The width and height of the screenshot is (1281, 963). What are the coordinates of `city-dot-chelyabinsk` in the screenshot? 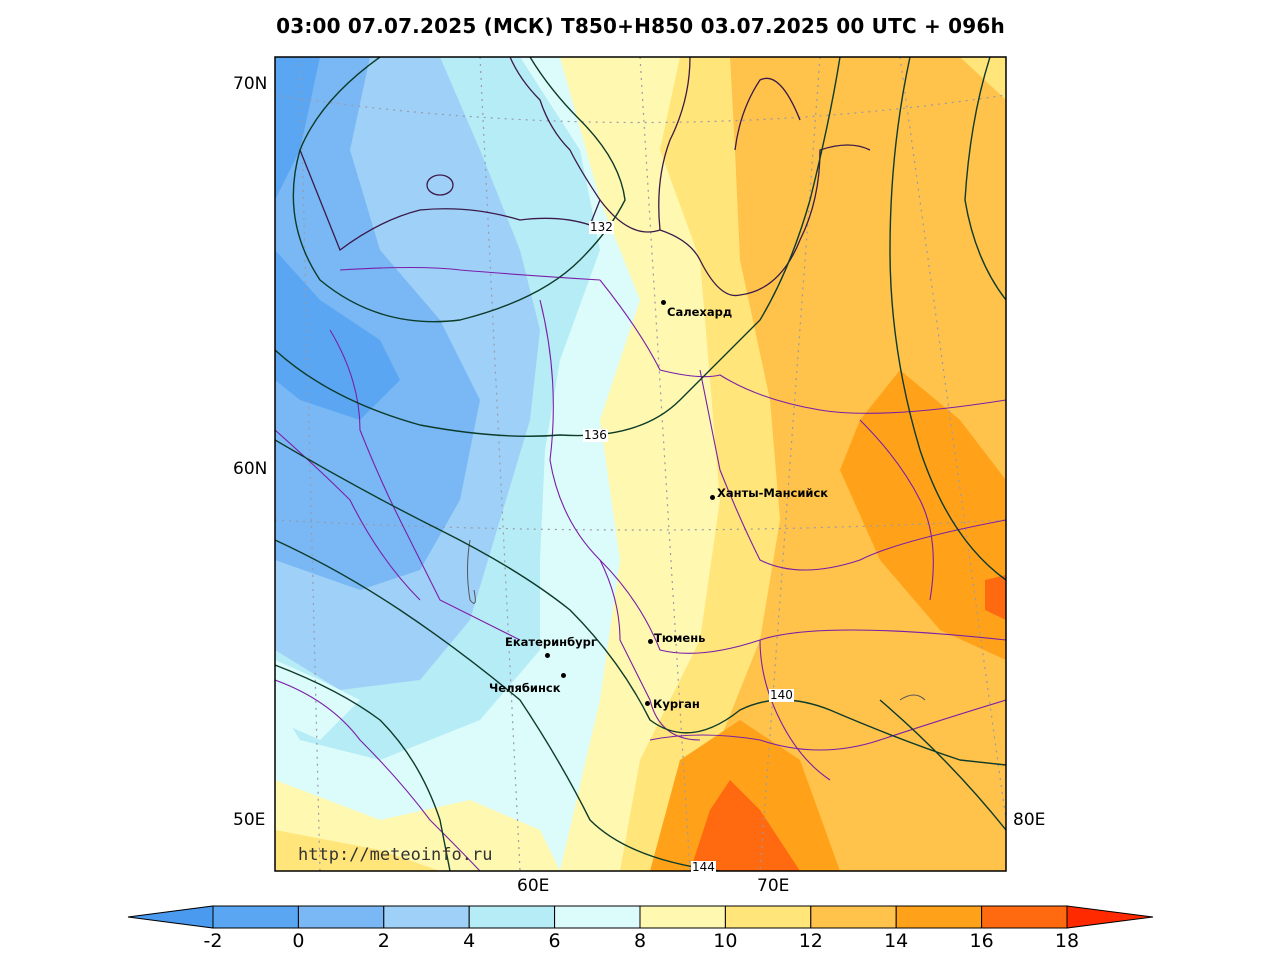 It's located at (563, 675).